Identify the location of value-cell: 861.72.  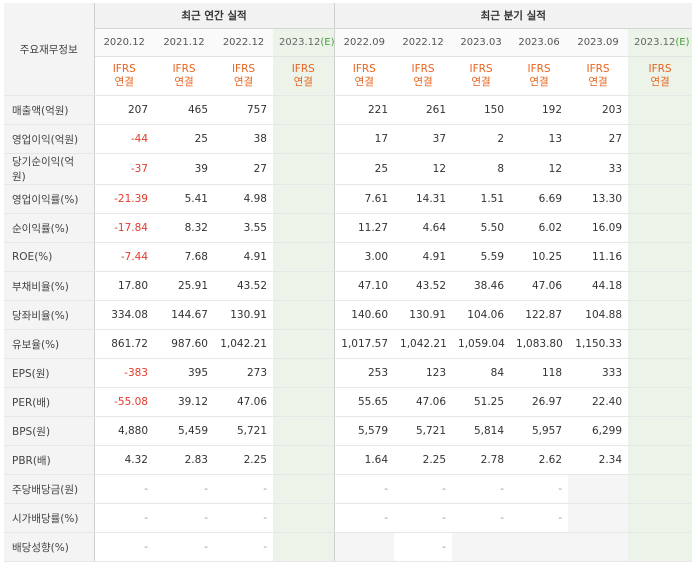
(124, 344).